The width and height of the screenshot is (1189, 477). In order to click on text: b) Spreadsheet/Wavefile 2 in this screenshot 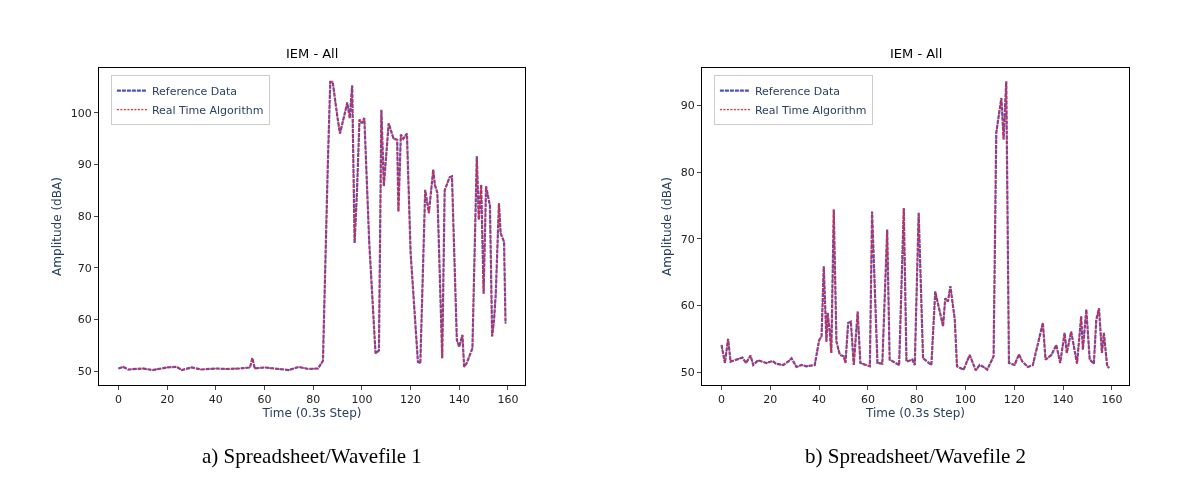, I will do `click(916, 456)`.